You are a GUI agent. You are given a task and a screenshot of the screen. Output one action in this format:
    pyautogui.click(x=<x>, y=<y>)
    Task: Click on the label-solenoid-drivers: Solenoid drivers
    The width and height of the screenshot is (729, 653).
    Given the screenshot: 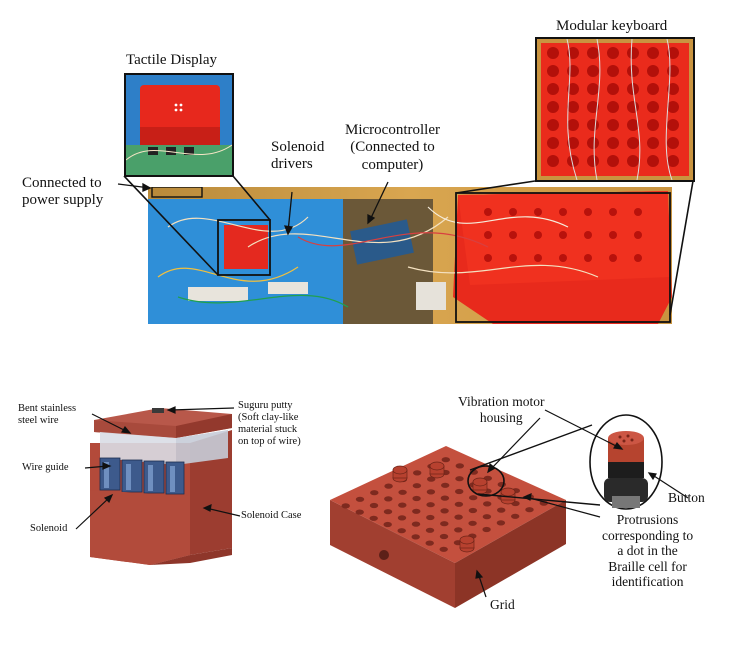 What is the action you would take?
    pyautogui.click(x=298, y=156)
    